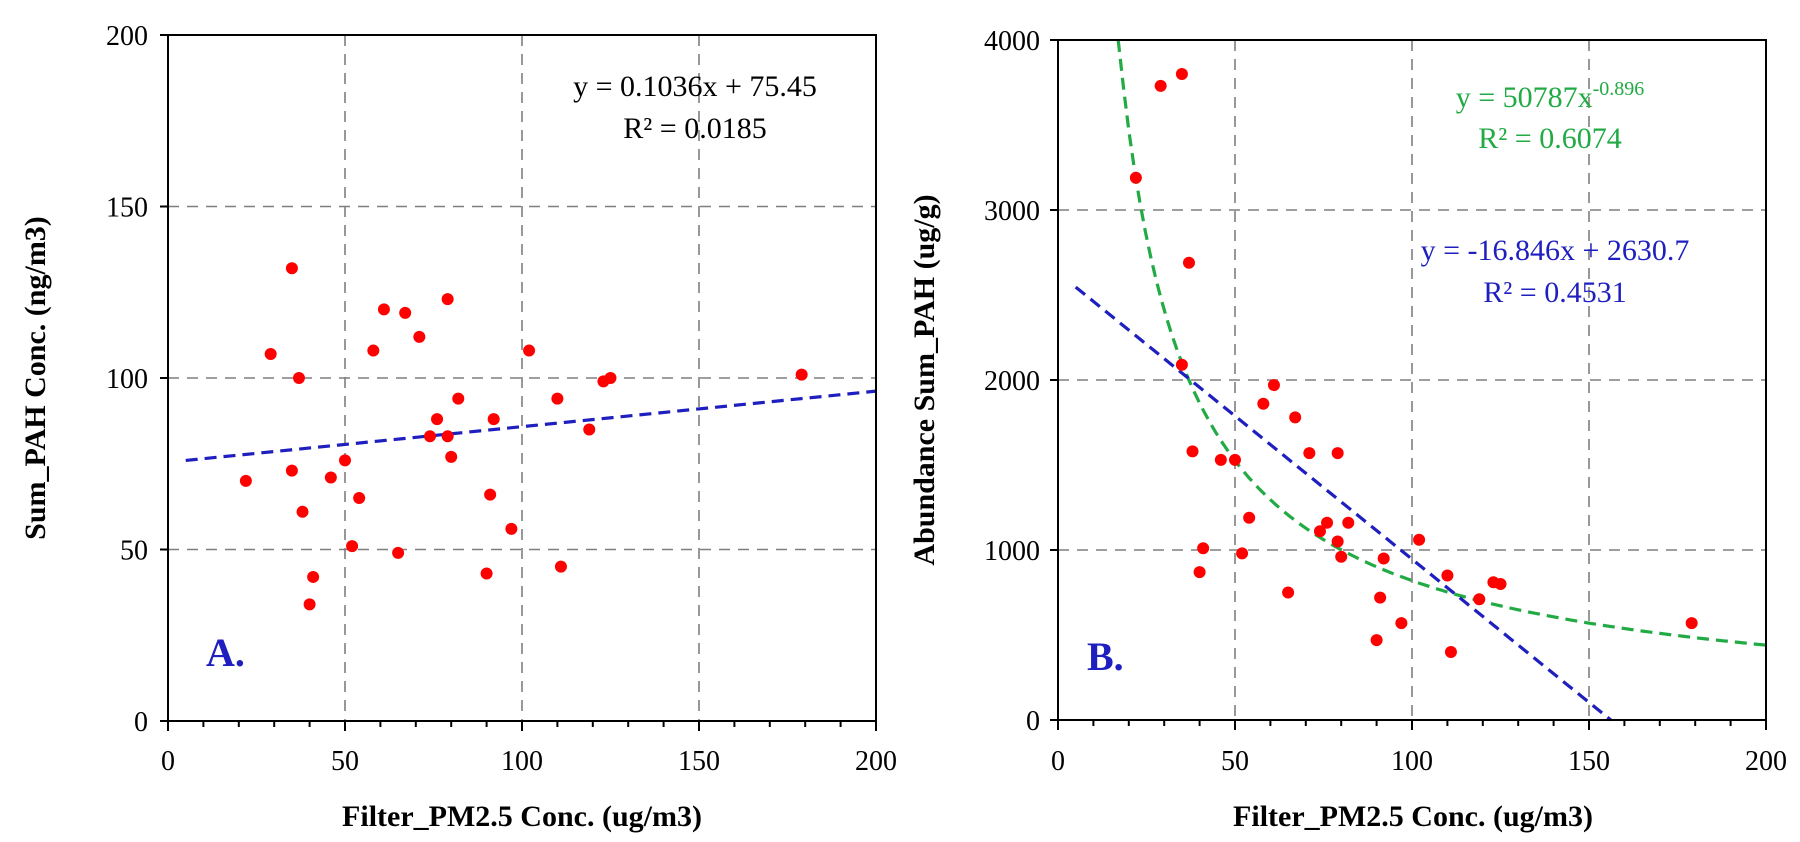 Image resolution: width=1800 pixels, height=842 pixels. Describe the element at coordinates (1766, 761) in the screenshot. I see `panel-b-xtick-label-4: 200` at that location.